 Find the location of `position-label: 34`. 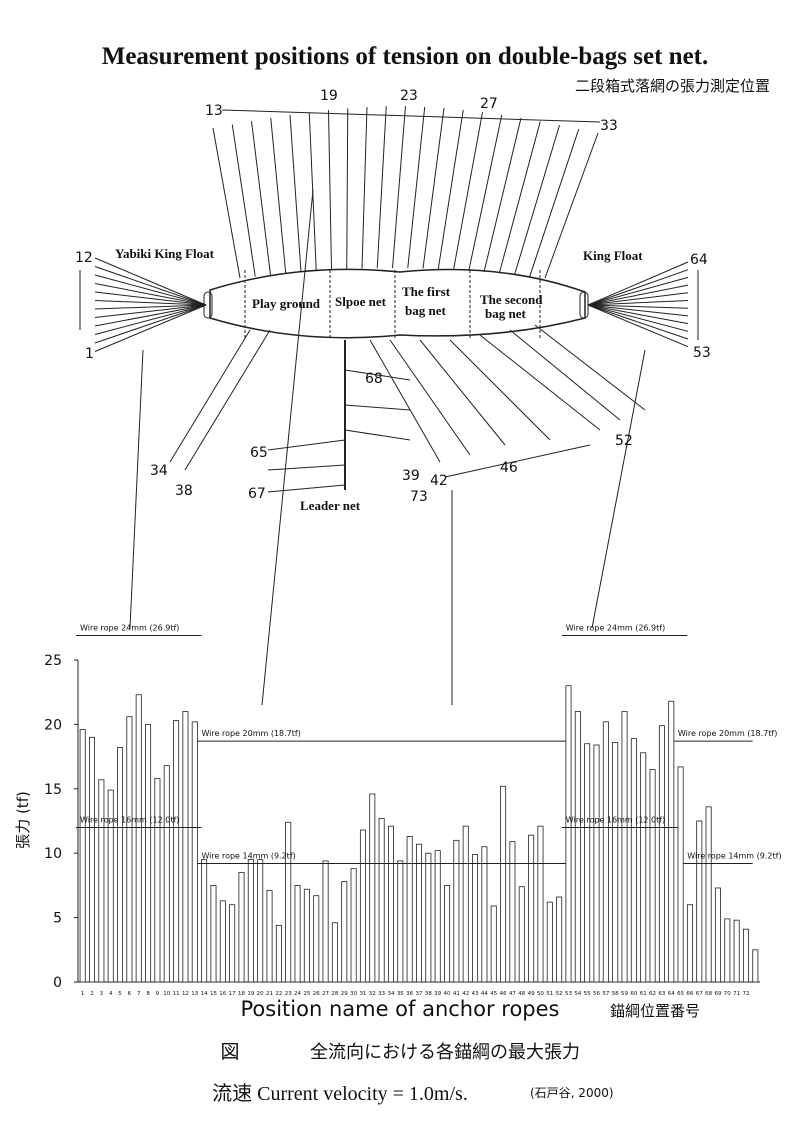

position-label: 34 is located at coordinates (159, 471).